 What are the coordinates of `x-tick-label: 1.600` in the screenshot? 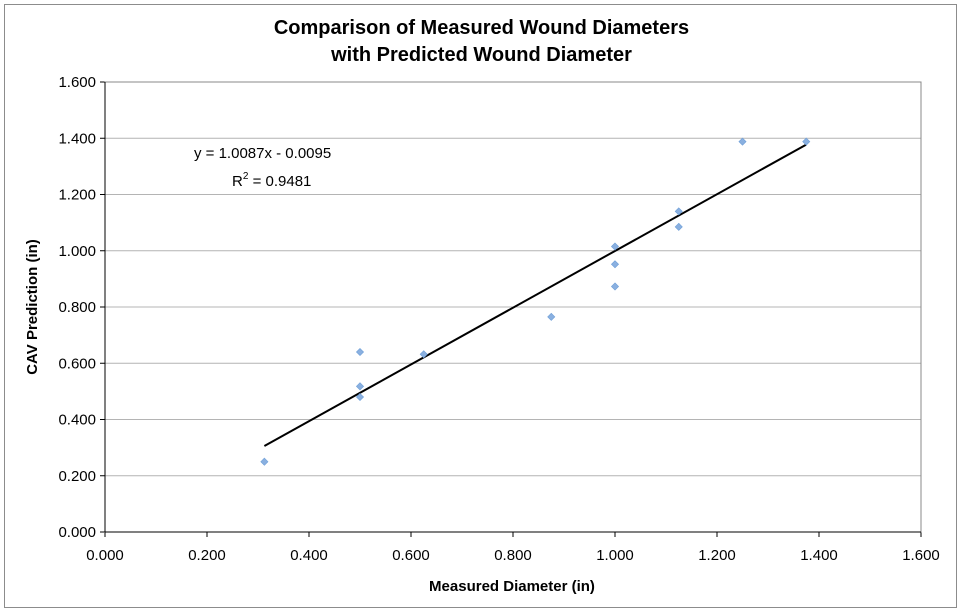 It's located at (921, 555).